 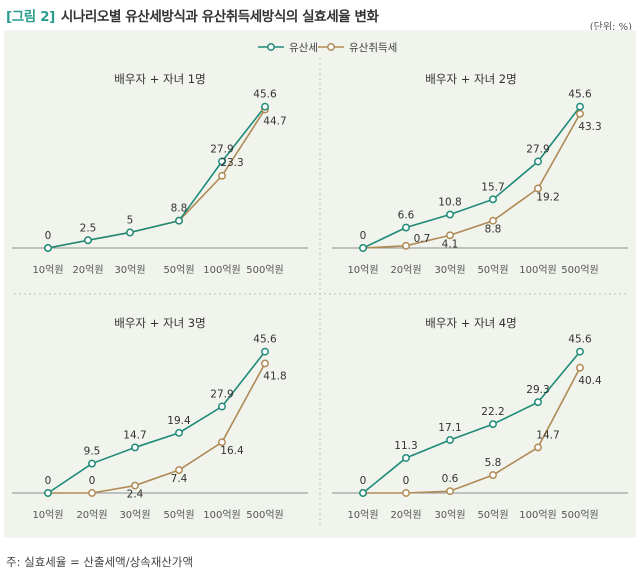 What do you see at coordinates (492, 270) in the screenshot?
I see `chart2-tick-4: 50억원` at bounding box center [492, 270].